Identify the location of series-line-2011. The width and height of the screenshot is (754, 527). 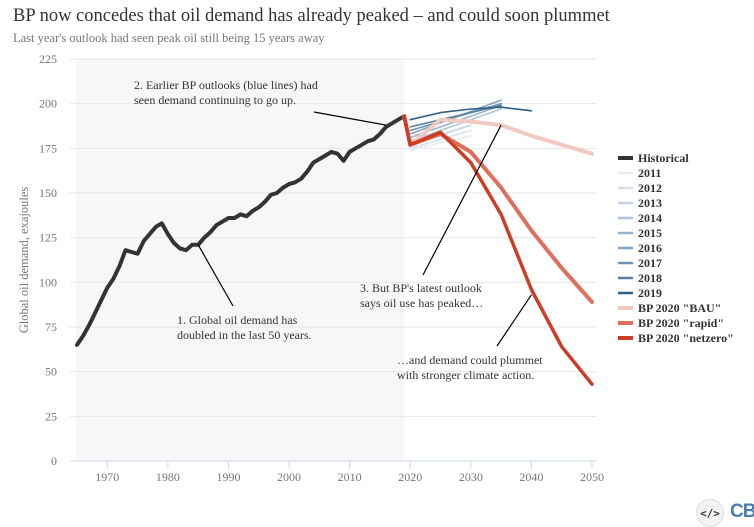
(440, 143).